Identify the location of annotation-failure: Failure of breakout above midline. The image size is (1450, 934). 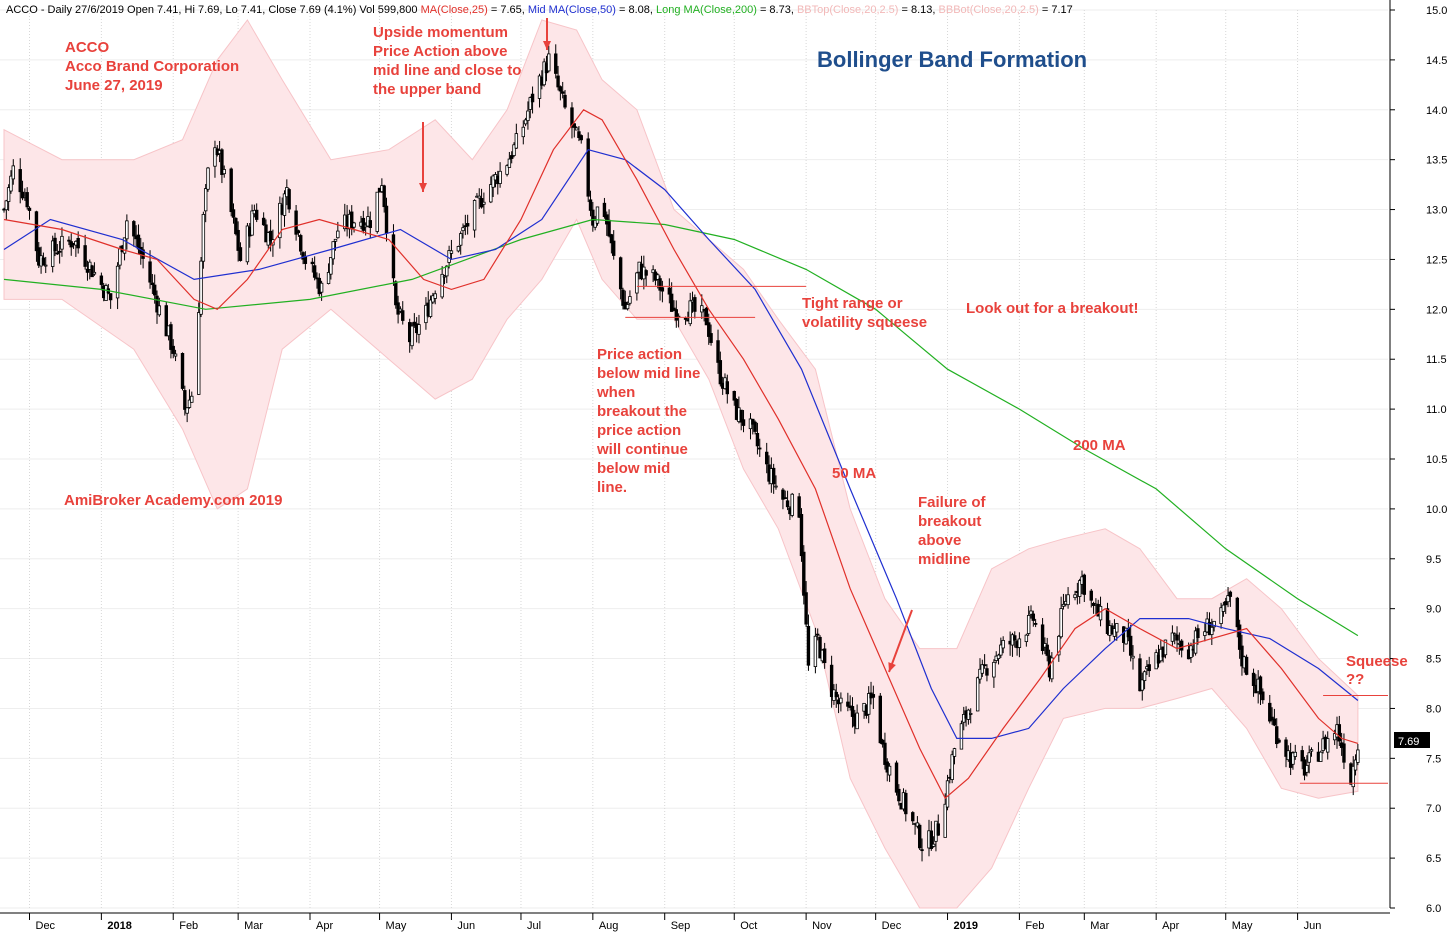
(952, 531).